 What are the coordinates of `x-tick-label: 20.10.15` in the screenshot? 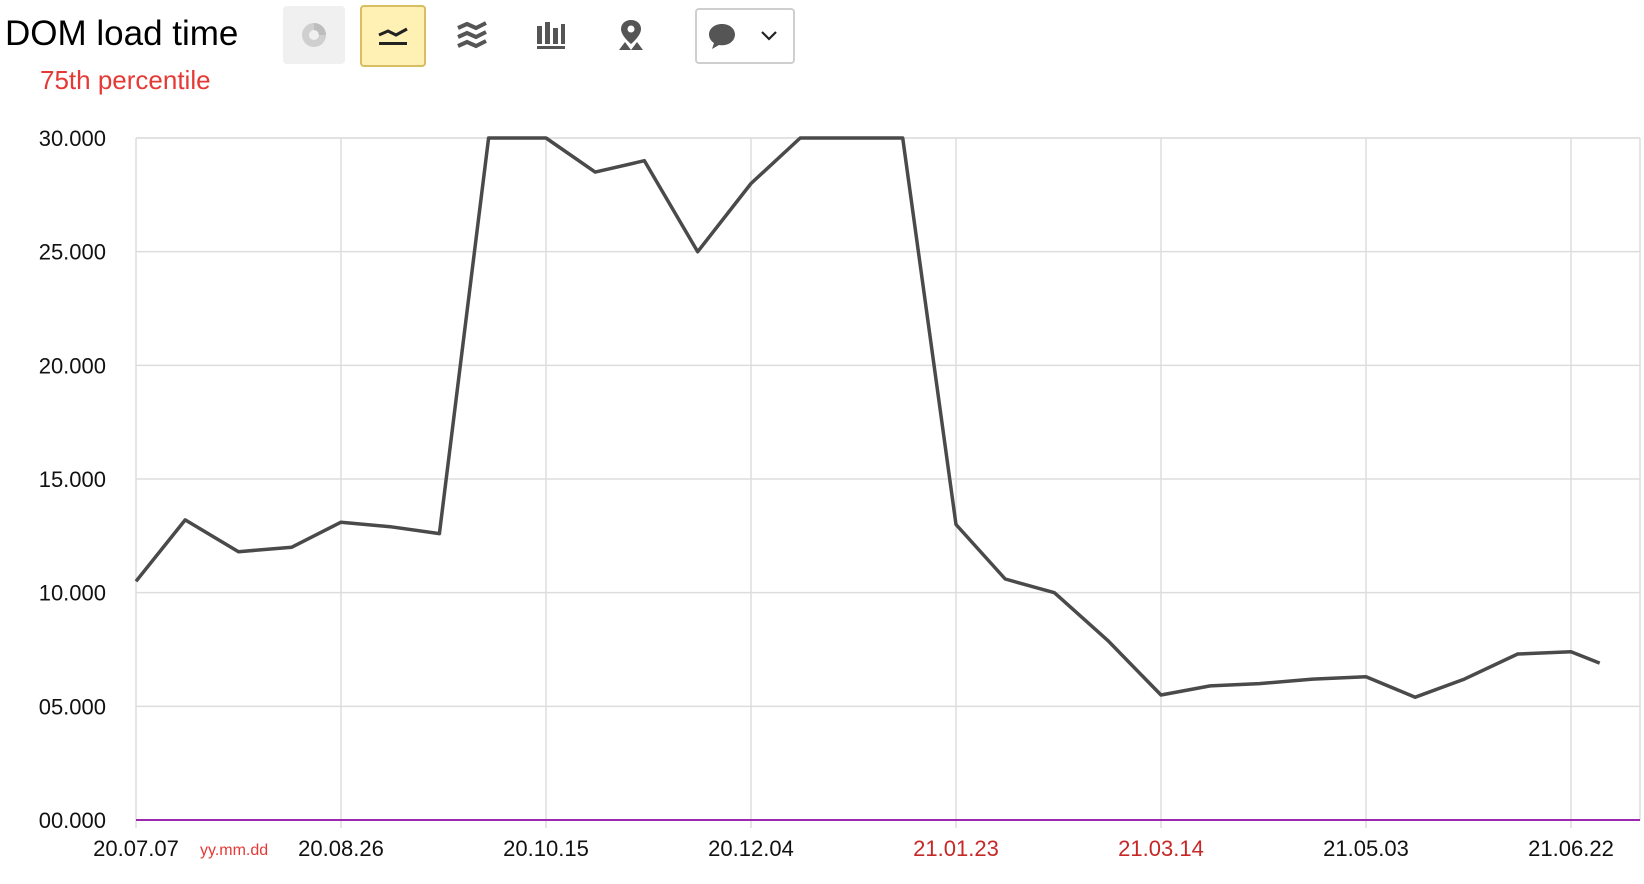 It's located at (546, 848).